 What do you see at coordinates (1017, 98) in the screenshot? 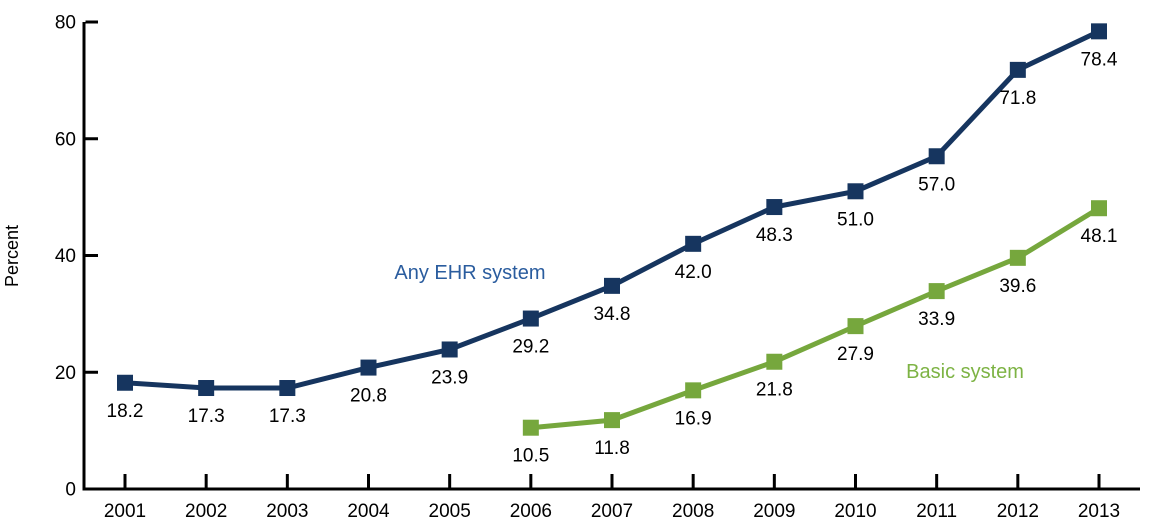
I see `data-label-any-ehr-system: 71.8` at bounding box center [1017, 98].